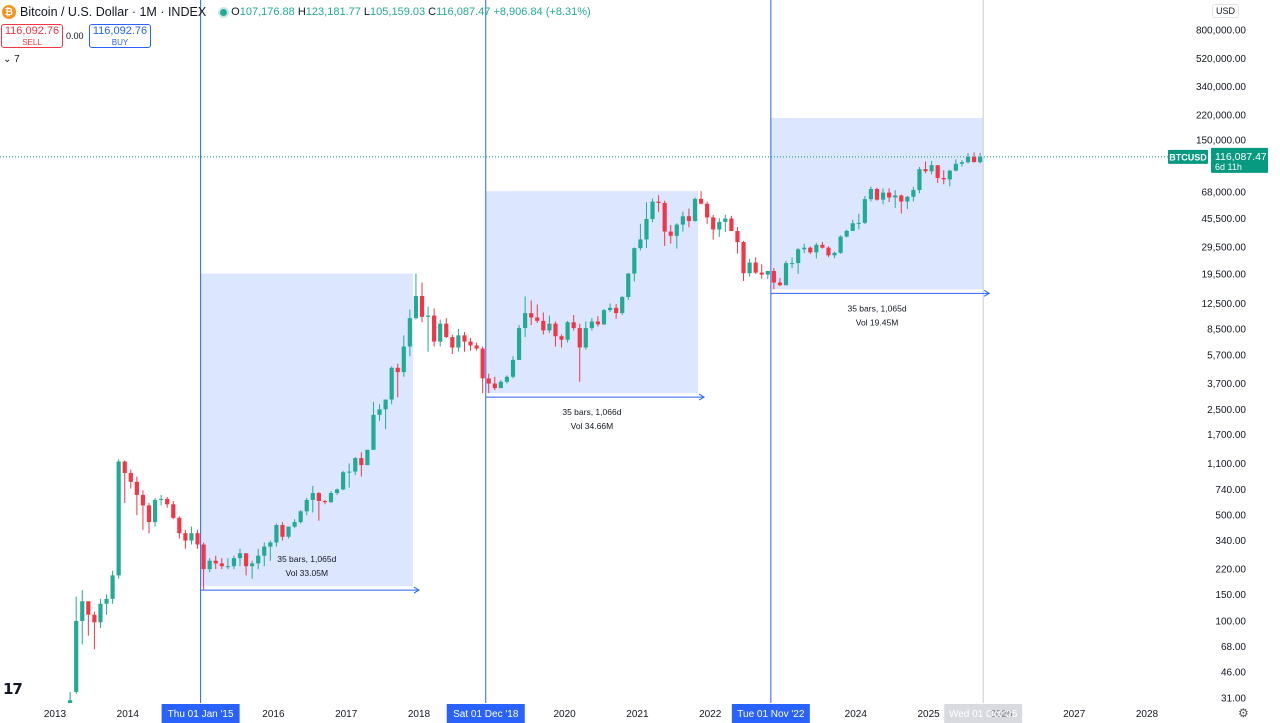 This screenshot has height=723, width=1280. What do you see at coordinates (200, 713) in the screenshot?
I see `time-highlight-badge` at bounding box center [200, 713].